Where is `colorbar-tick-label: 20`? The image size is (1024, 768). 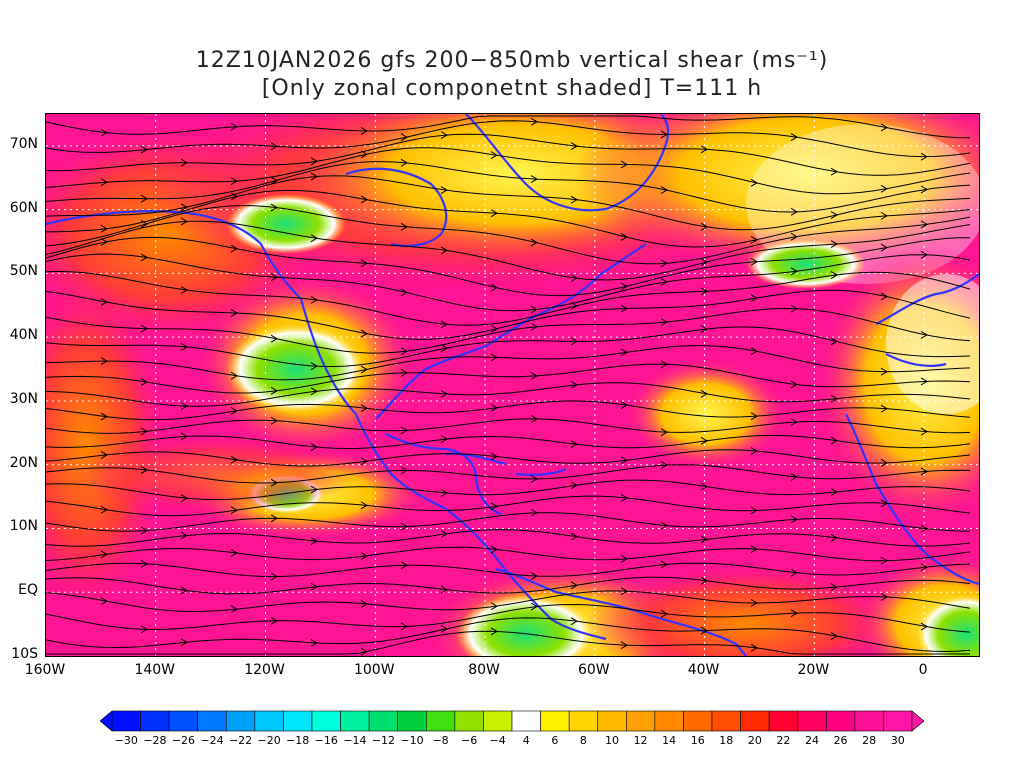 colorbar-tick-label: 20 is located at coordinates (754, 740).